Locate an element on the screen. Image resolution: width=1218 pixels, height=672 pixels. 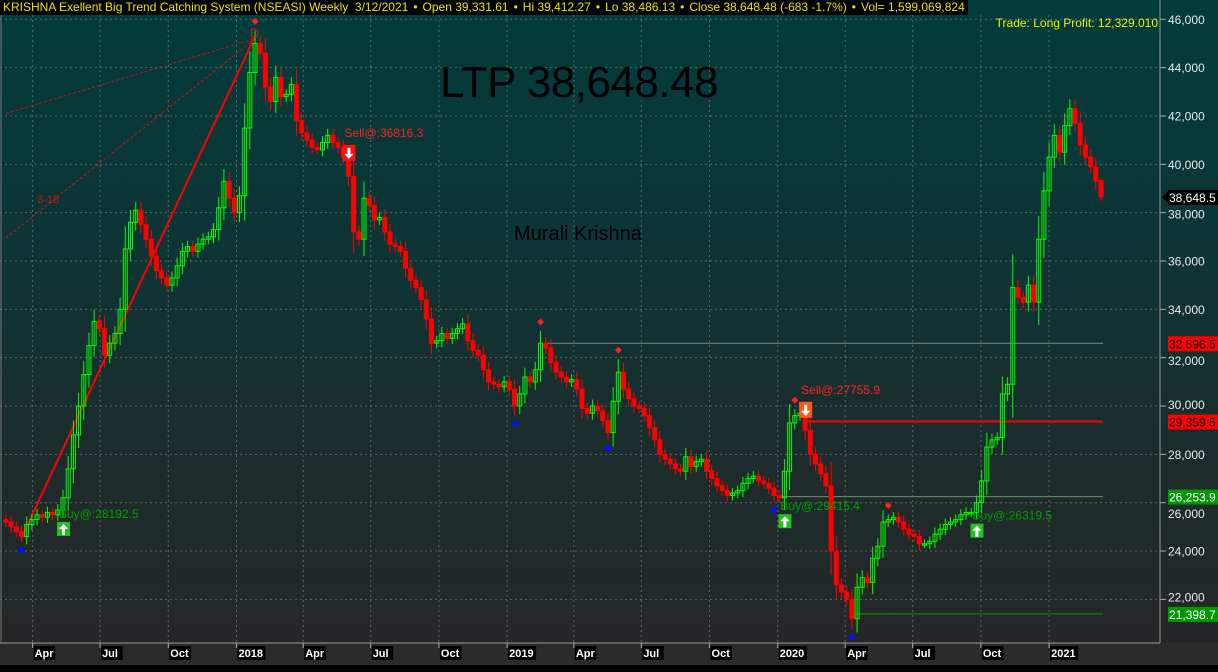
x-tick-label: Apr is located at coordinates (857, 654).